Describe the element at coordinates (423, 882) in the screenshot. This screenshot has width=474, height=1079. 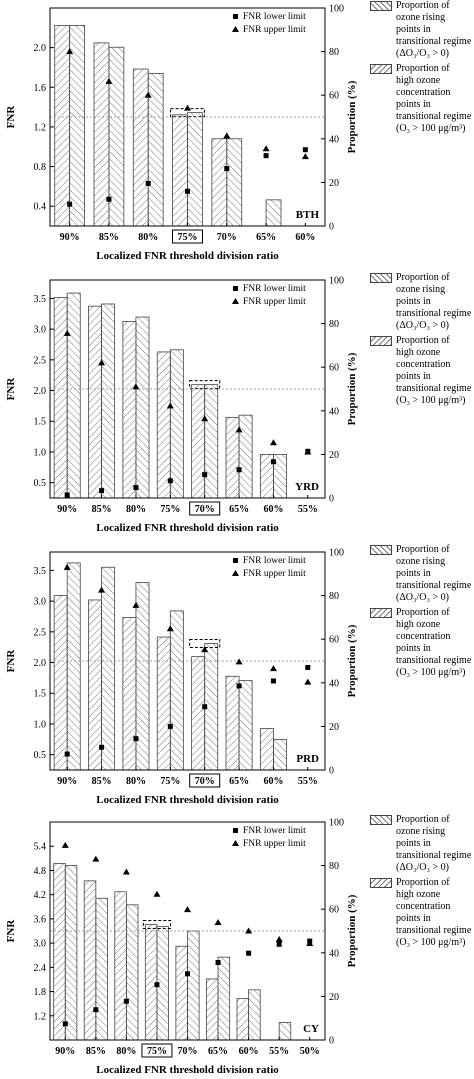
I see `legend-high-ozone-text: Proportion of` at that location.